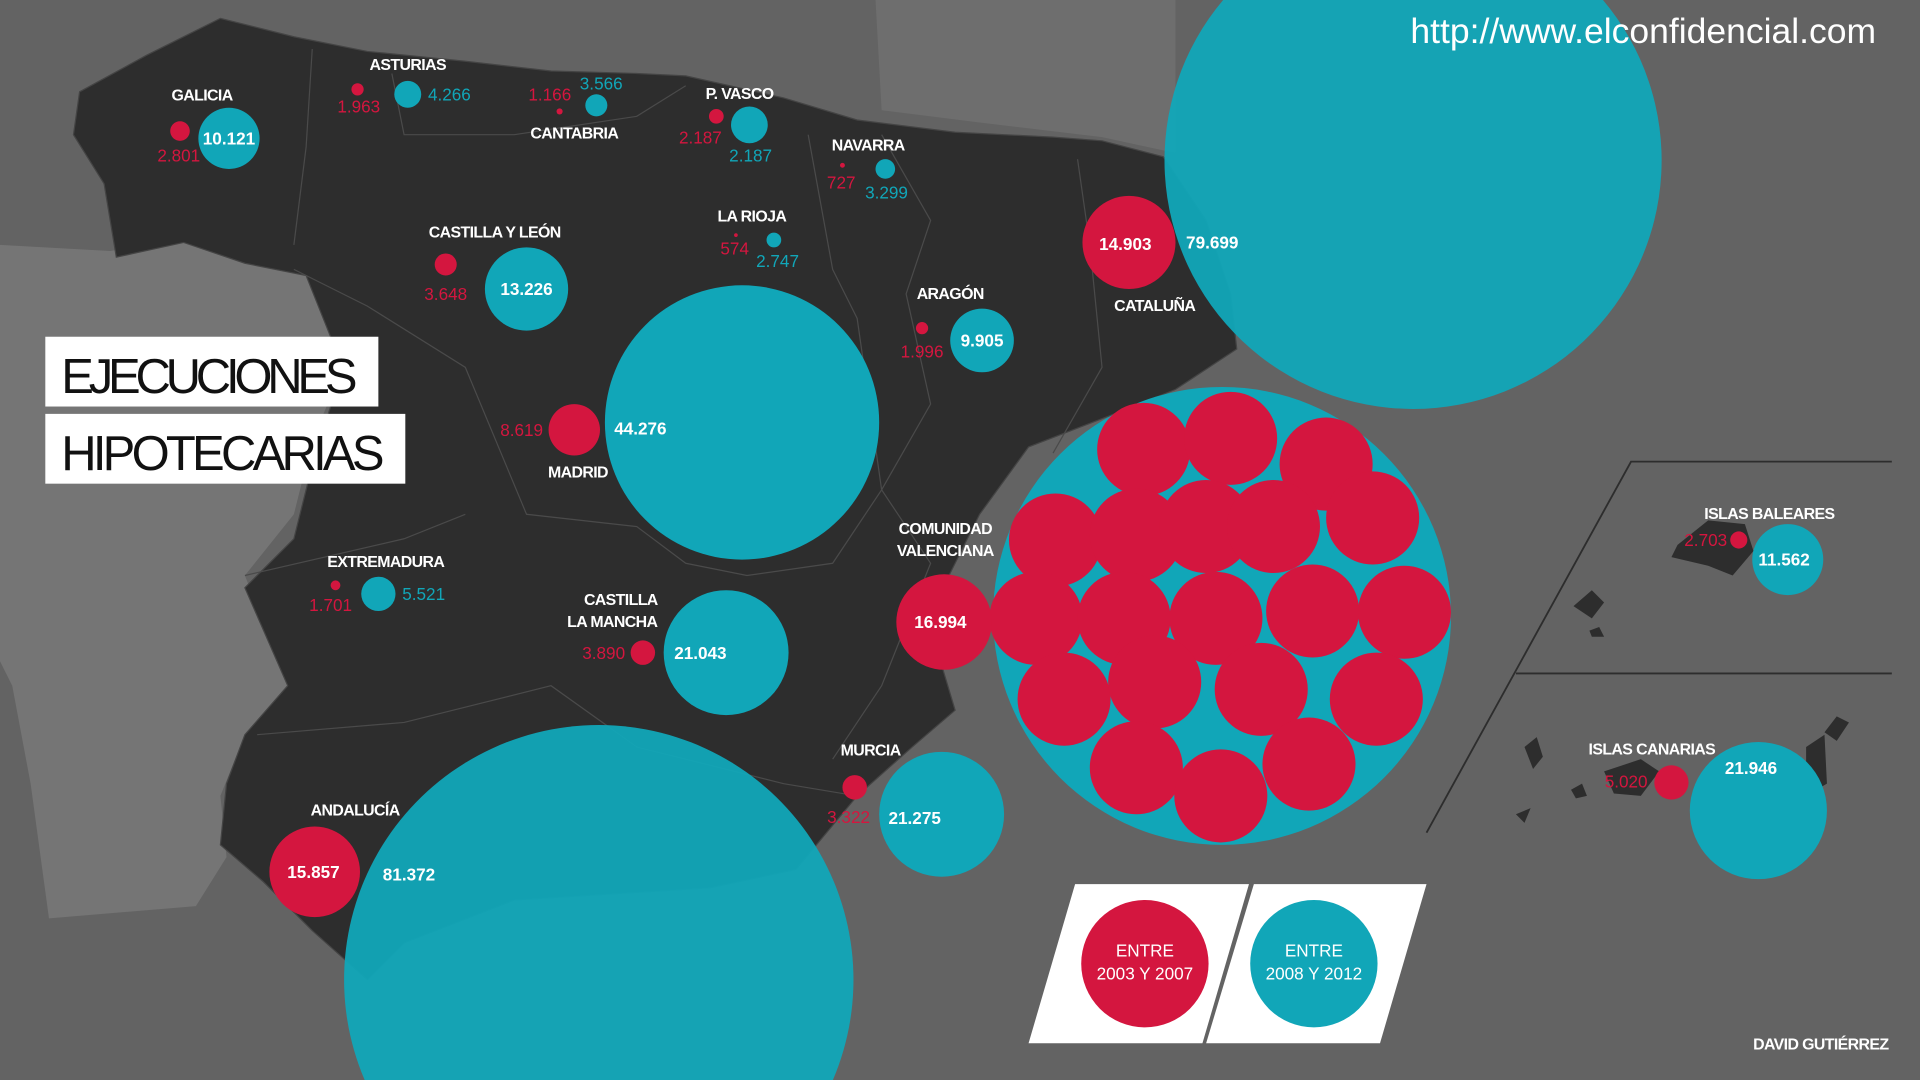 Image resolution: width=1920 pixels, height=1080 pixels. Describe the element at coordinates (403, 87) in the screenshot. I see `region-asturias: 1.963 4.266 ASTURIAS` at that location.